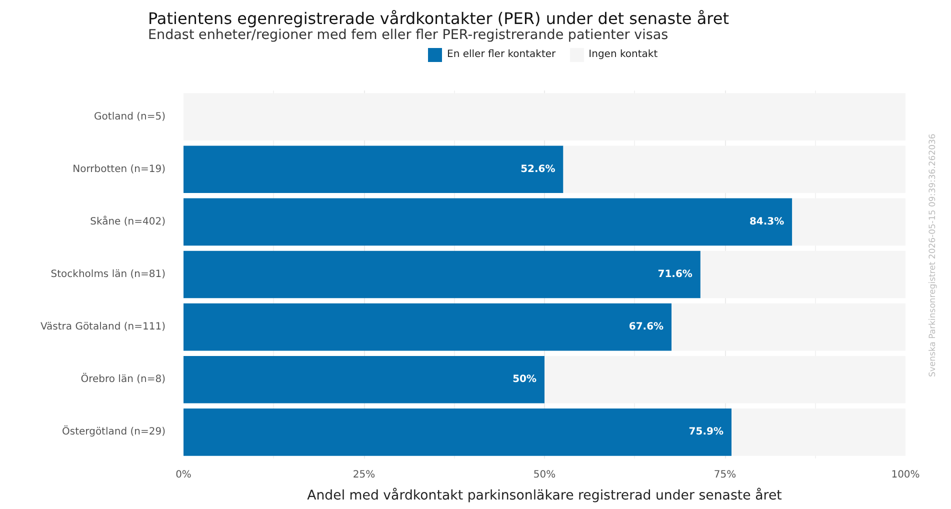  What do you see at coordinates (184, 475) in the screenshot?
I see `x-tick-label: 0%` at bounding box center [184, 475].